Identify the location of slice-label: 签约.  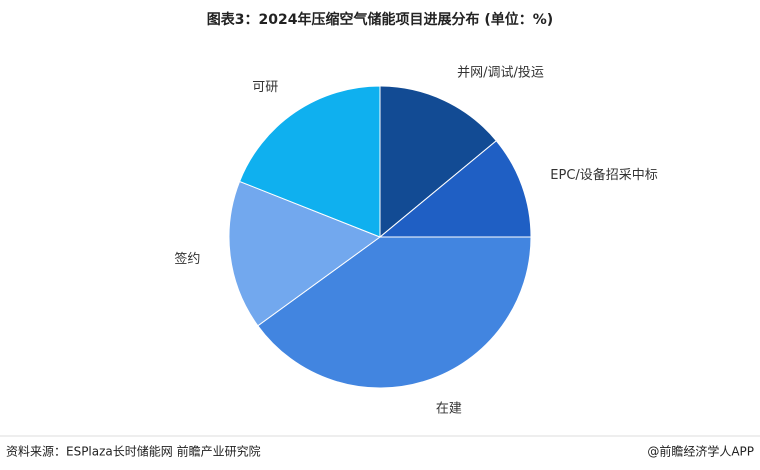
(187, 259).